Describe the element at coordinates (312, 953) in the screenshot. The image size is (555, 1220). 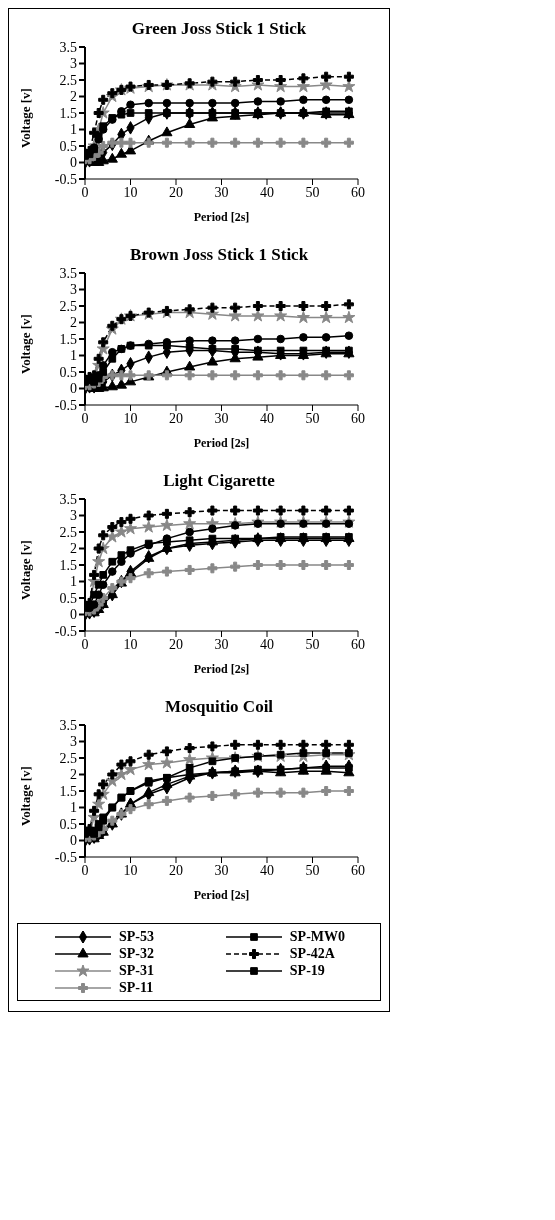
I see `legend-label: SP-42A` at that location.